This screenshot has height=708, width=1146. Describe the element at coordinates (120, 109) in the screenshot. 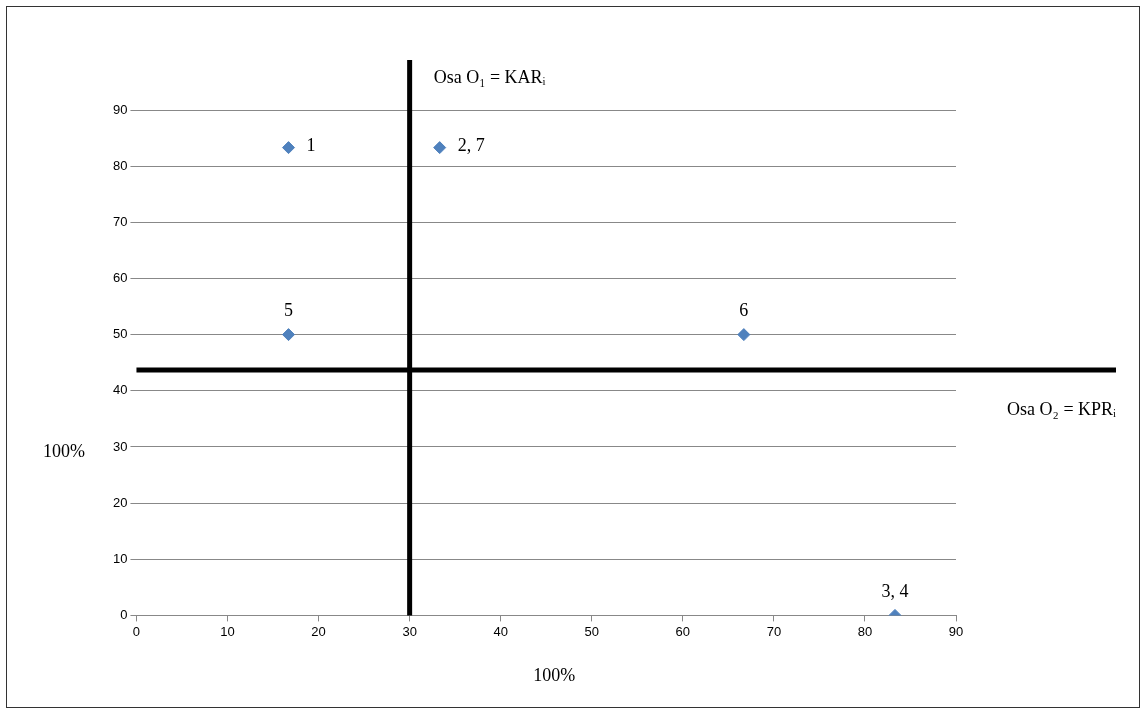

I see `y-tick-label: 90` at that location.